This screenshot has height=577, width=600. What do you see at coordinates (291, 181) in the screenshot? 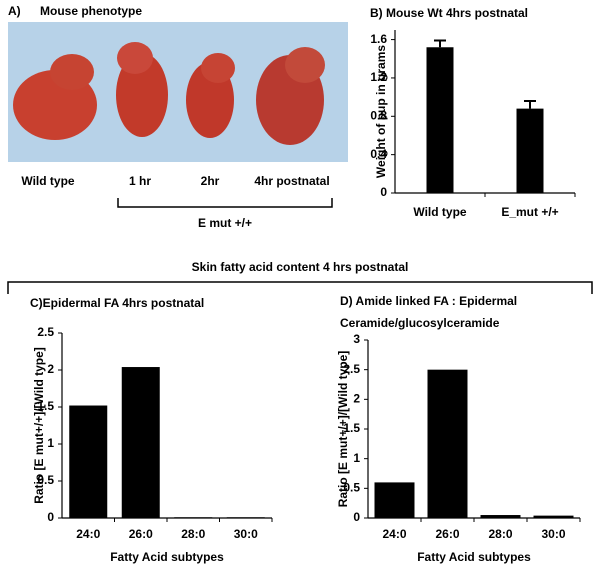
I see `photo-label: 4hr postnatal` at bounding box center [291, 181].